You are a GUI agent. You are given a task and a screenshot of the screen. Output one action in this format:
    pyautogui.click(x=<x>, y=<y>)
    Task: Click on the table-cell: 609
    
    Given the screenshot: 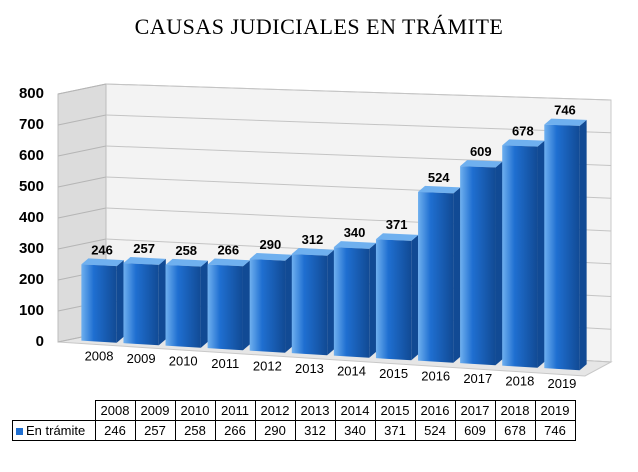 What is the action you would take?
    pyautogui.click(x=475, y=430)
    